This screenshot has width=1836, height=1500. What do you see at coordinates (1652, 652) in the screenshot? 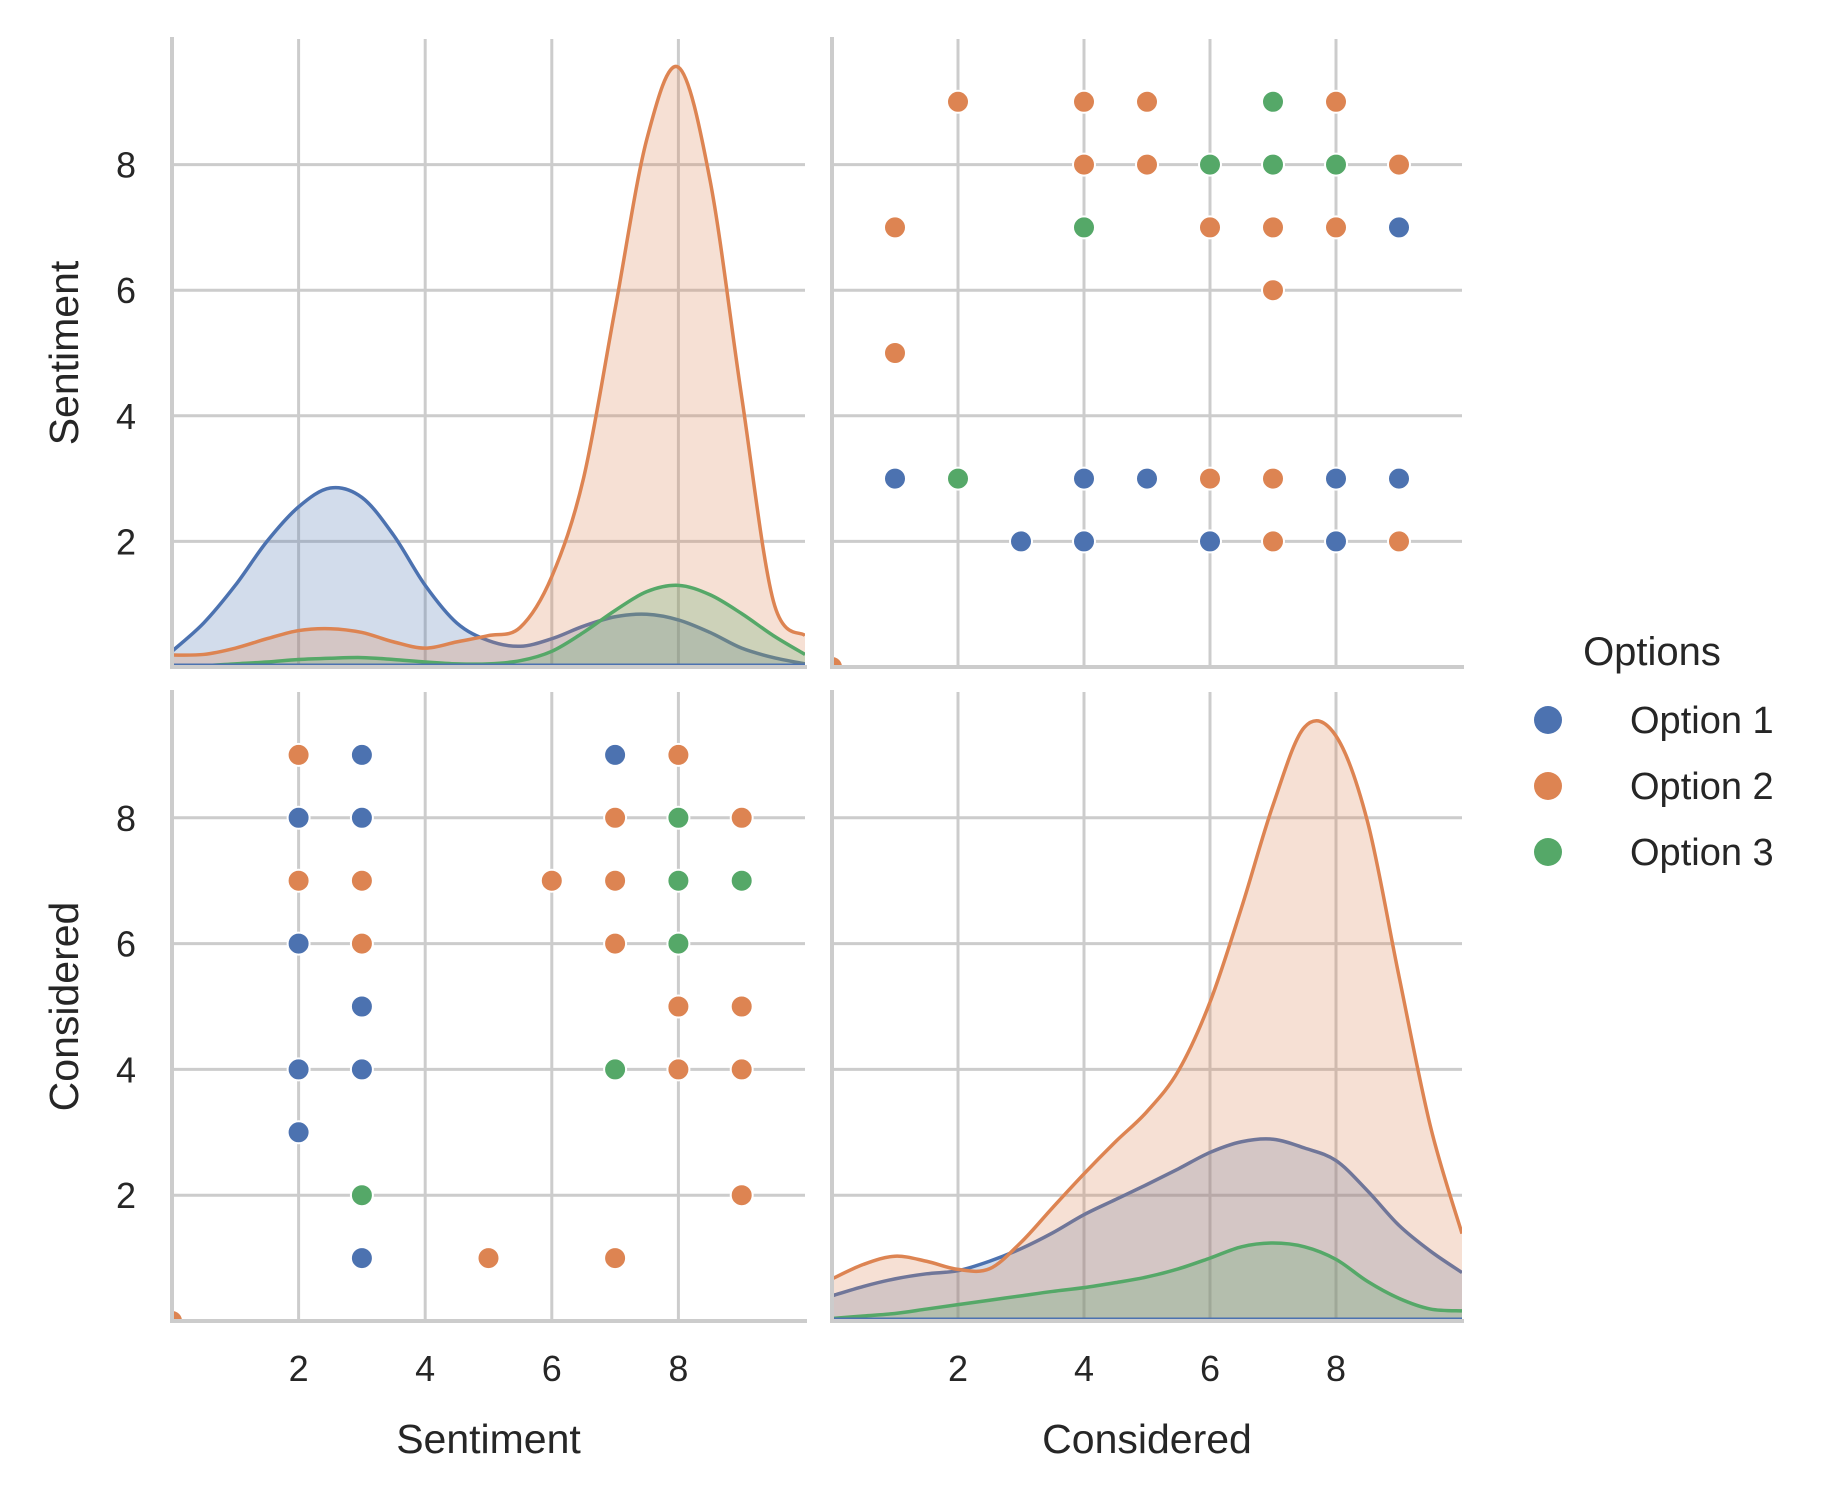
I see `legend-title: Options` at bounding box center [1652, 652].